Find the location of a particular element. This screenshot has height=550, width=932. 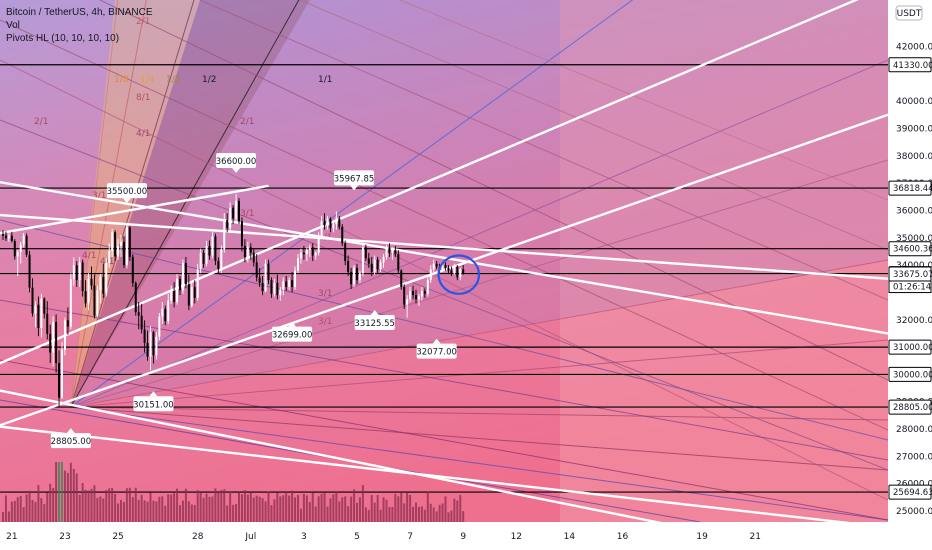

pivot-callout-box is located at coordinates (292, 334).